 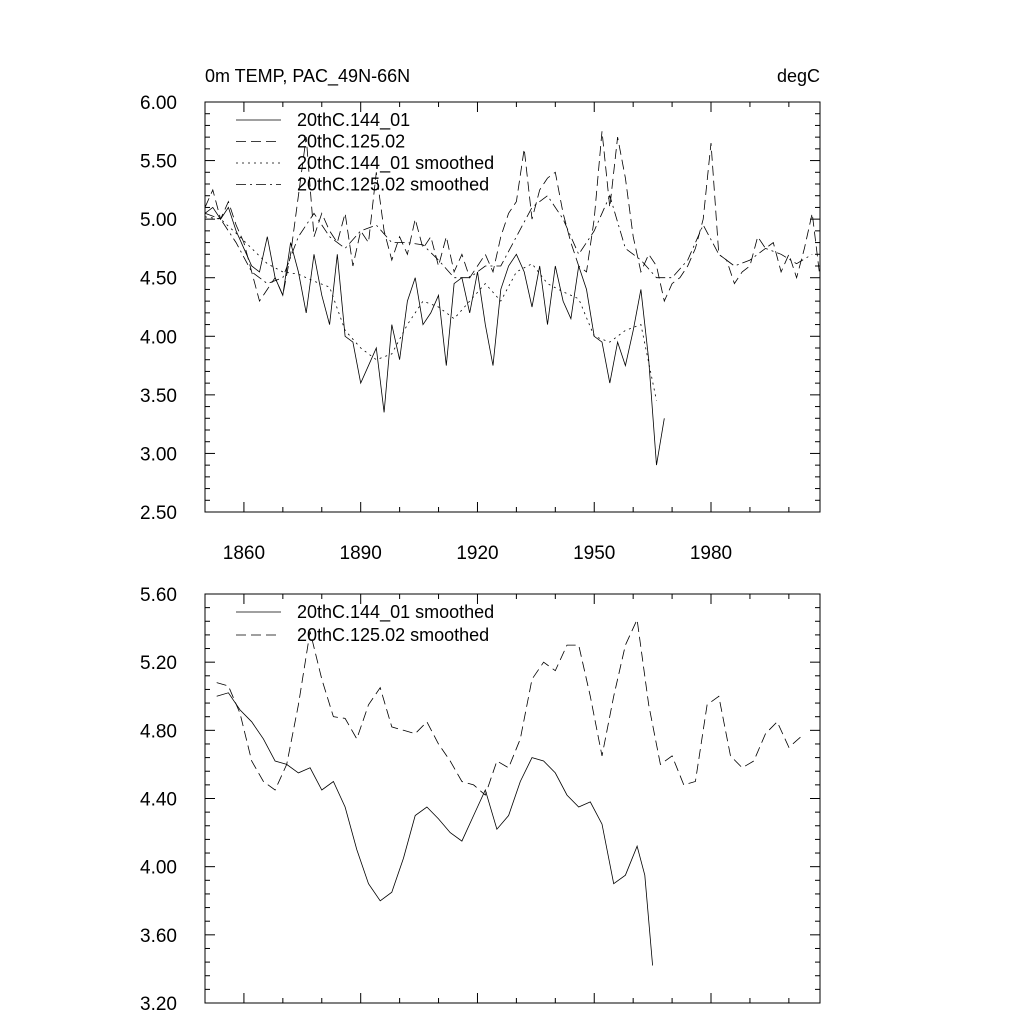 What do you see at coordinates (594, 553) in the screenshot?
I see `x-tick-label: 1950` at bounding box center [594, 553].